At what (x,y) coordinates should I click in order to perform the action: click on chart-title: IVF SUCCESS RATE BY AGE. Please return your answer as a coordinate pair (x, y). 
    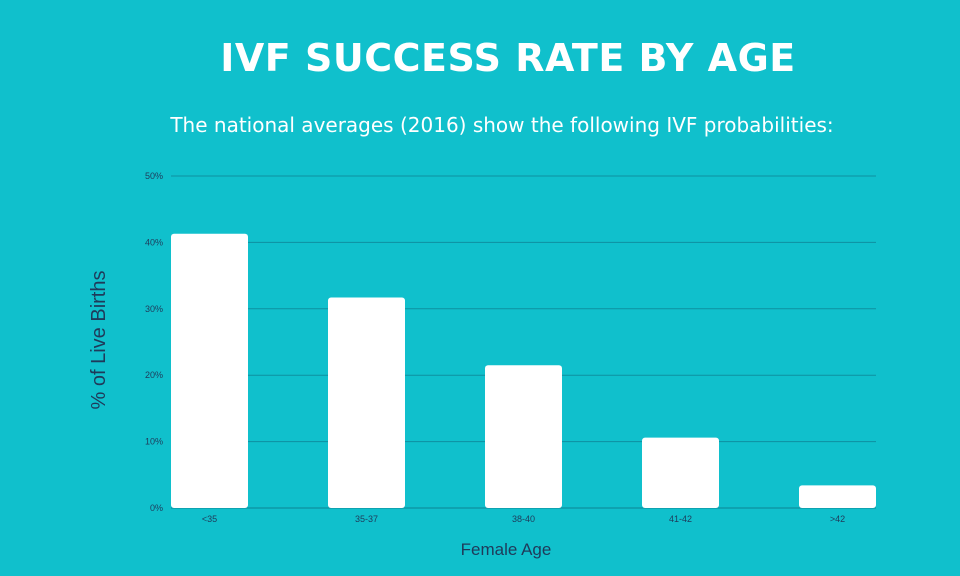
    Looking at the image, I should click on (508, 58).